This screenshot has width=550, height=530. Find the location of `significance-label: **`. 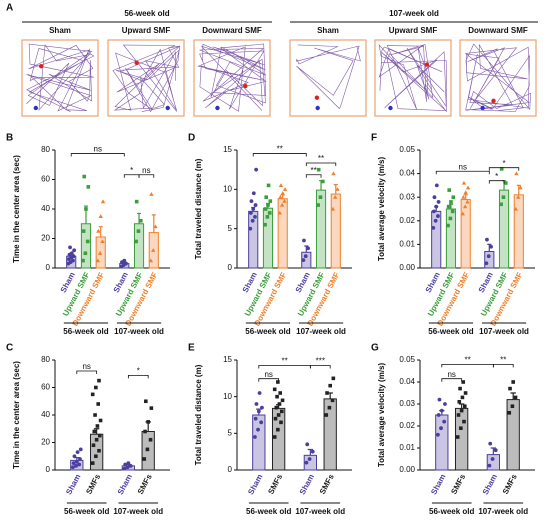

significance-label: ** is located at coordinates (503, 360).